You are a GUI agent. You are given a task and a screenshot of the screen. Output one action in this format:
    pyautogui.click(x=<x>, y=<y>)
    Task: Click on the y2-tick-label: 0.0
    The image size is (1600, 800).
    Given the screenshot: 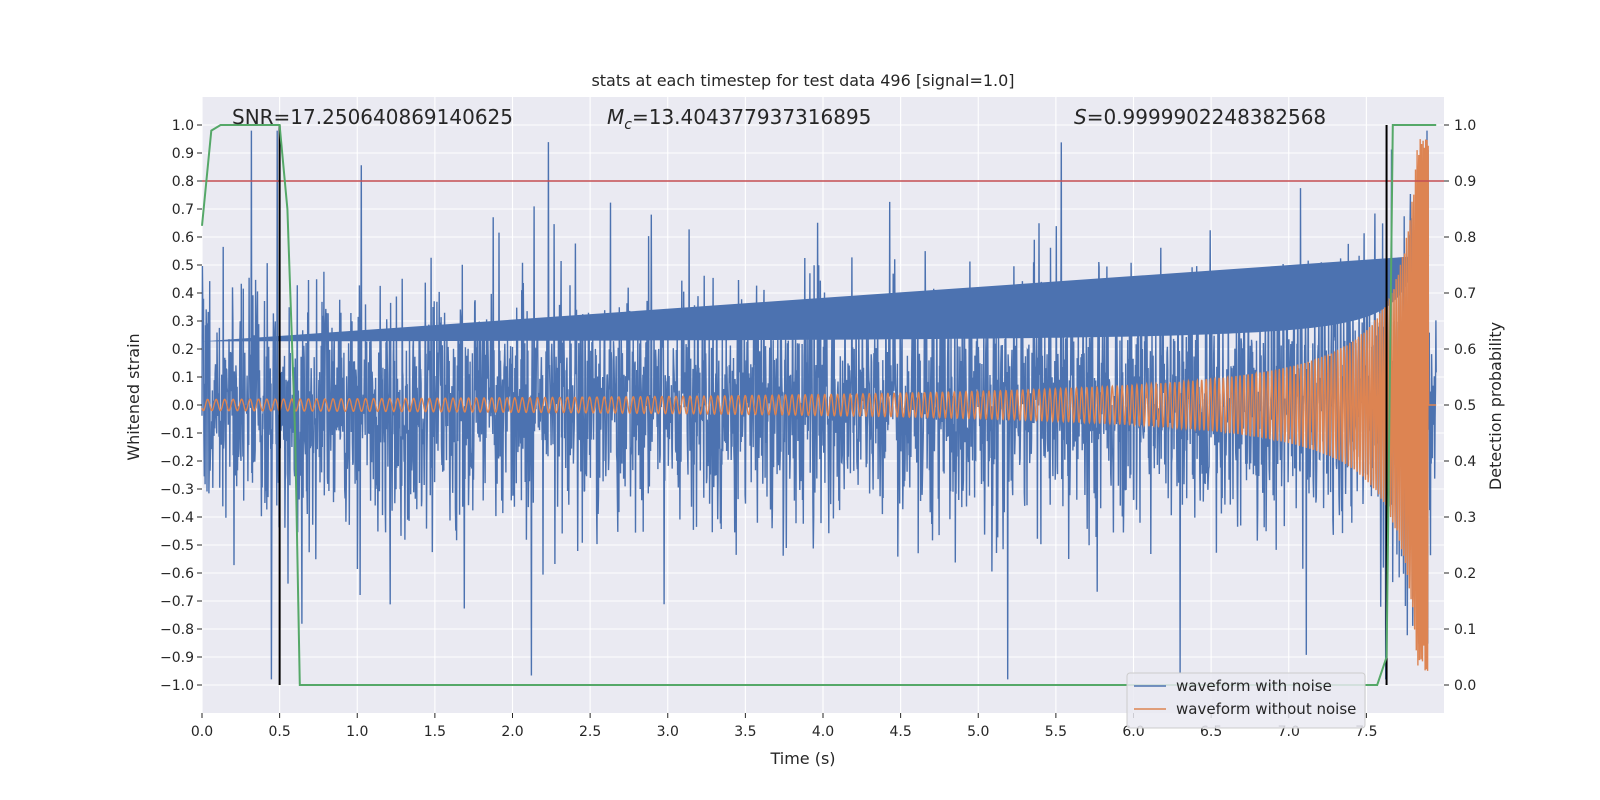 What is the action you would take?
    pyautogui.click(x=1465, y=686)
    